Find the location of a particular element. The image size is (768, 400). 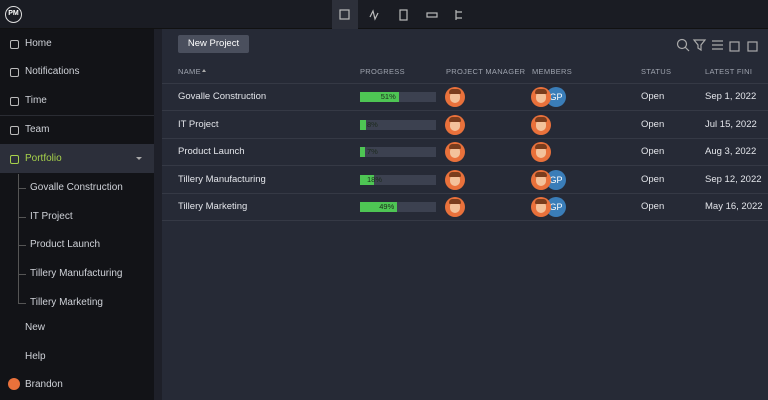

finish-date: Sep 12, 2022 is located at coordinates (733, 179).